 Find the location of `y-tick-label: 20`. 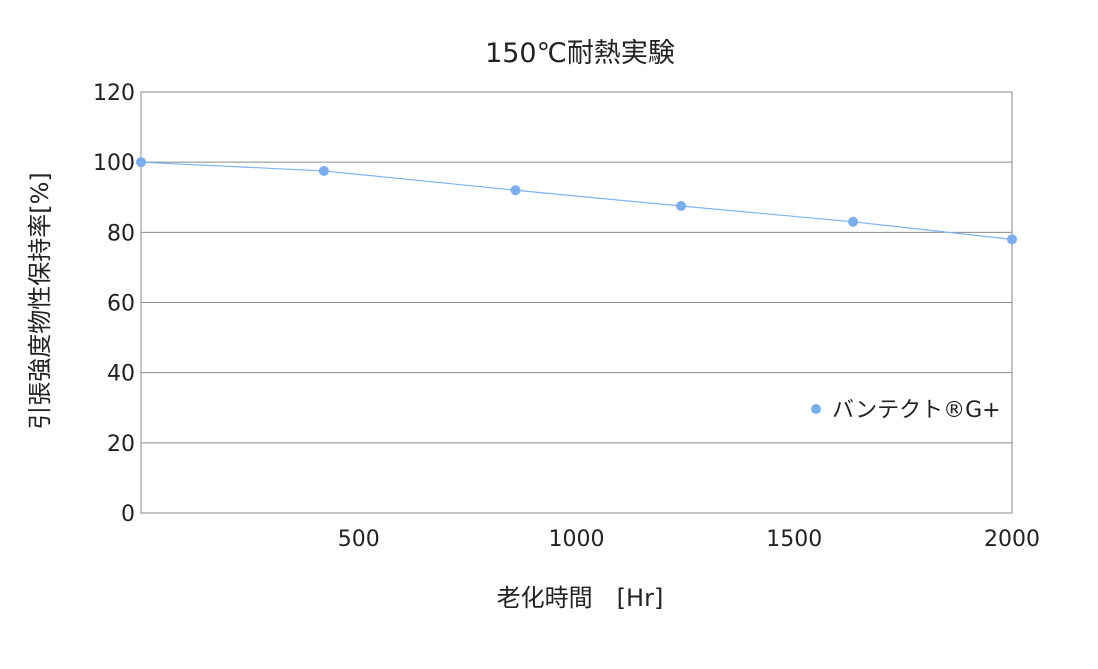

y-tick-label: 20 is located at coordinates (121, 444).